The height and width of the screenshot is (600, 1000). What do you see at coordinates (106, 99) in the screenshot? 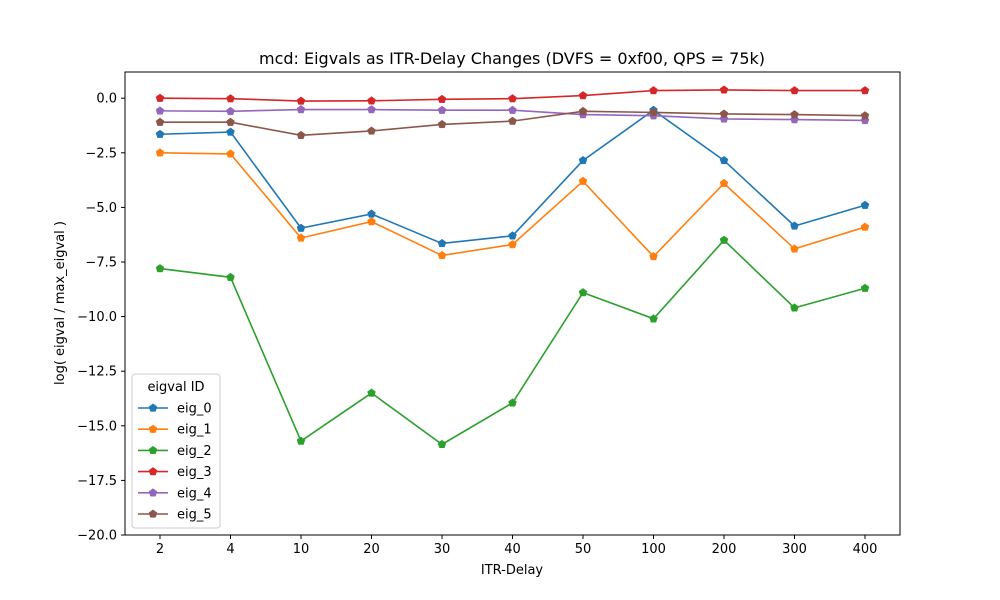
I see `y-tick-label: 0.0` at bounding box center [106, 99].